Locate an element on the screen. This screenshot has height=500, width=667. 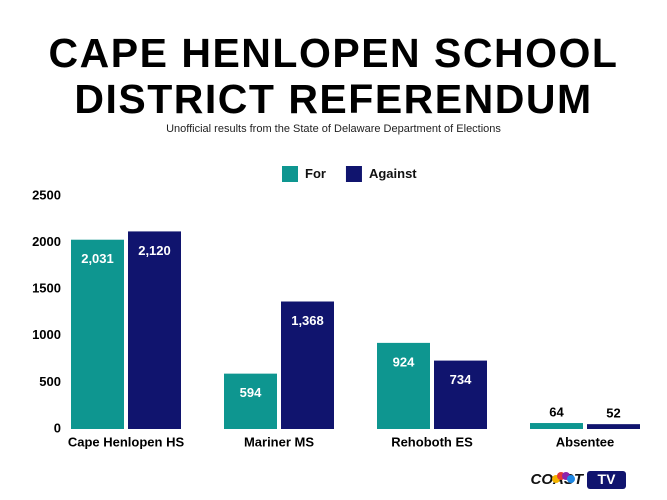
legend-label: For is located at coordinates (315, 173).